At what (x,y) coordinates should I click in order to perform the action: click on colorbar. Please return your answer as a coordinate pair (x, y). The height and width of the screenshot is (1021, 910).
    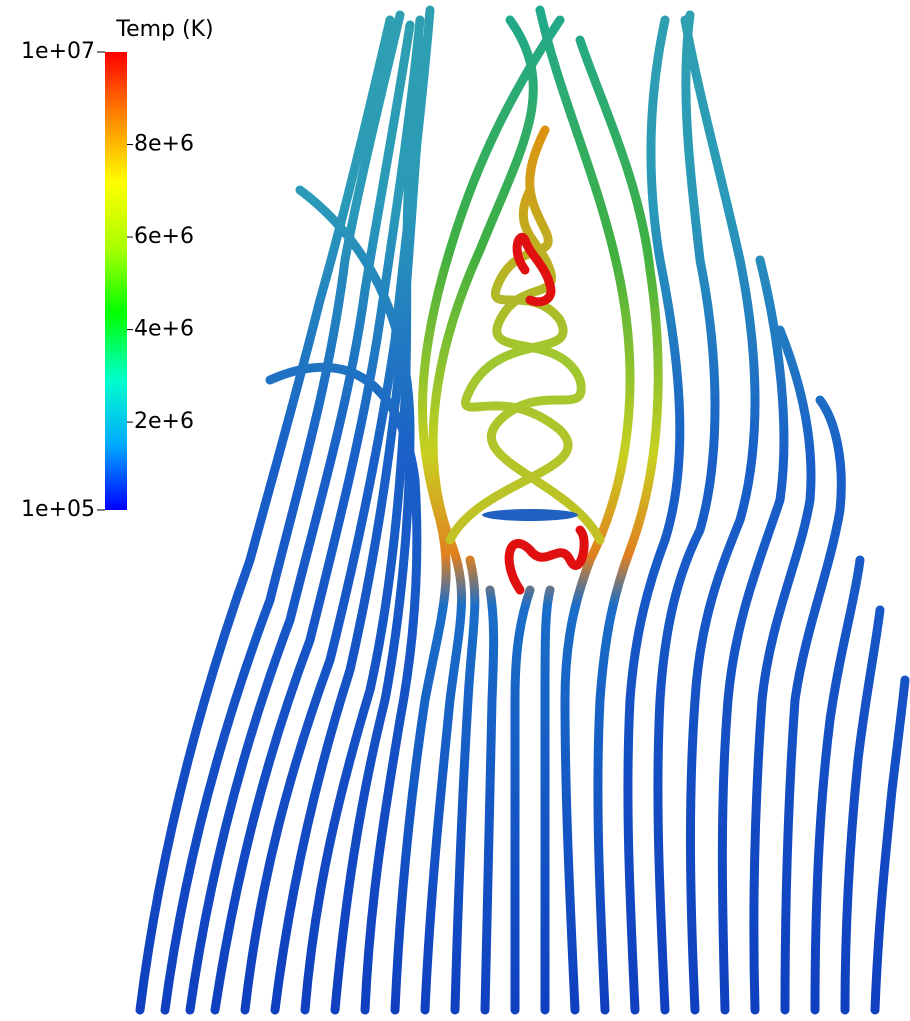
    Looking at the image, I should click on (116, 281).